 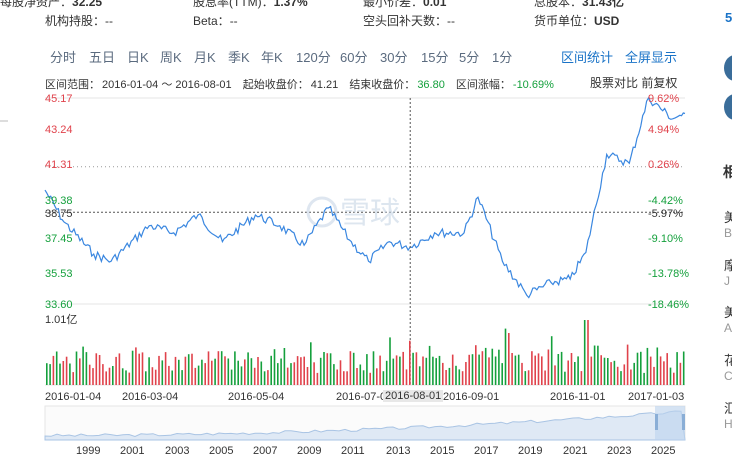 I want to click on sidebar-number: 5, so click(x=728, y=17).